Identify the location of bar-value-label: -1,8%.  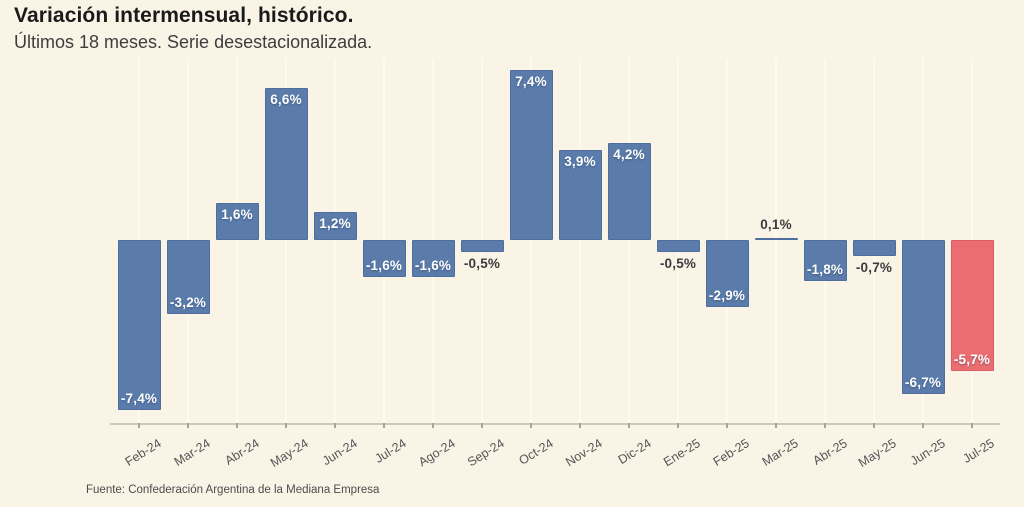
(825, 270).